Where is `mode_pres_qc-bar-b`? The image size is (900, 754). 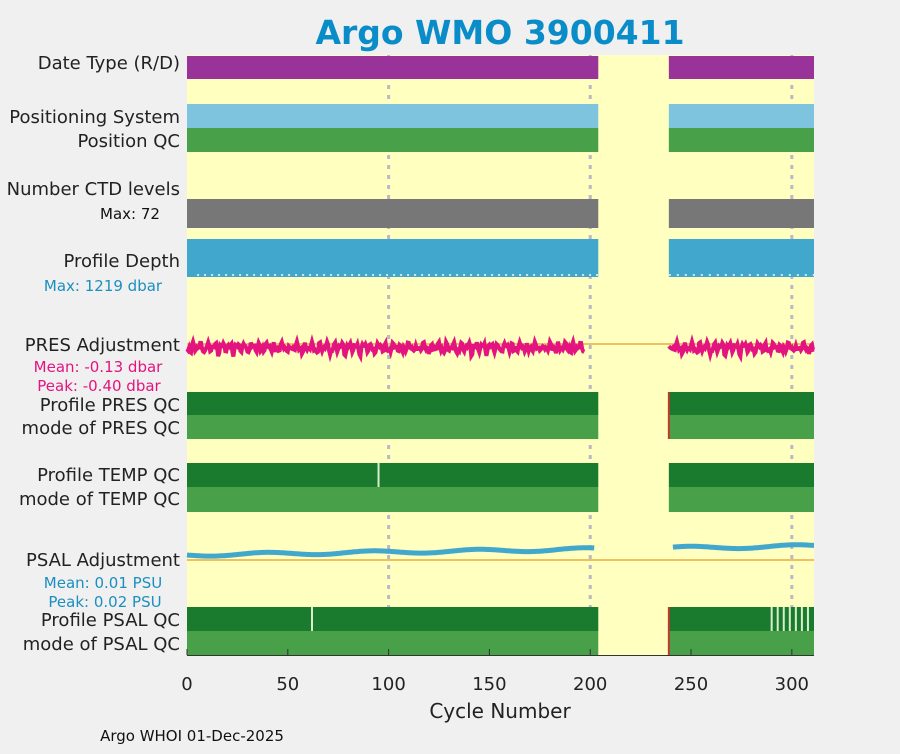
mode_pres_qc-bar-b is located at coordinates (741, 427).